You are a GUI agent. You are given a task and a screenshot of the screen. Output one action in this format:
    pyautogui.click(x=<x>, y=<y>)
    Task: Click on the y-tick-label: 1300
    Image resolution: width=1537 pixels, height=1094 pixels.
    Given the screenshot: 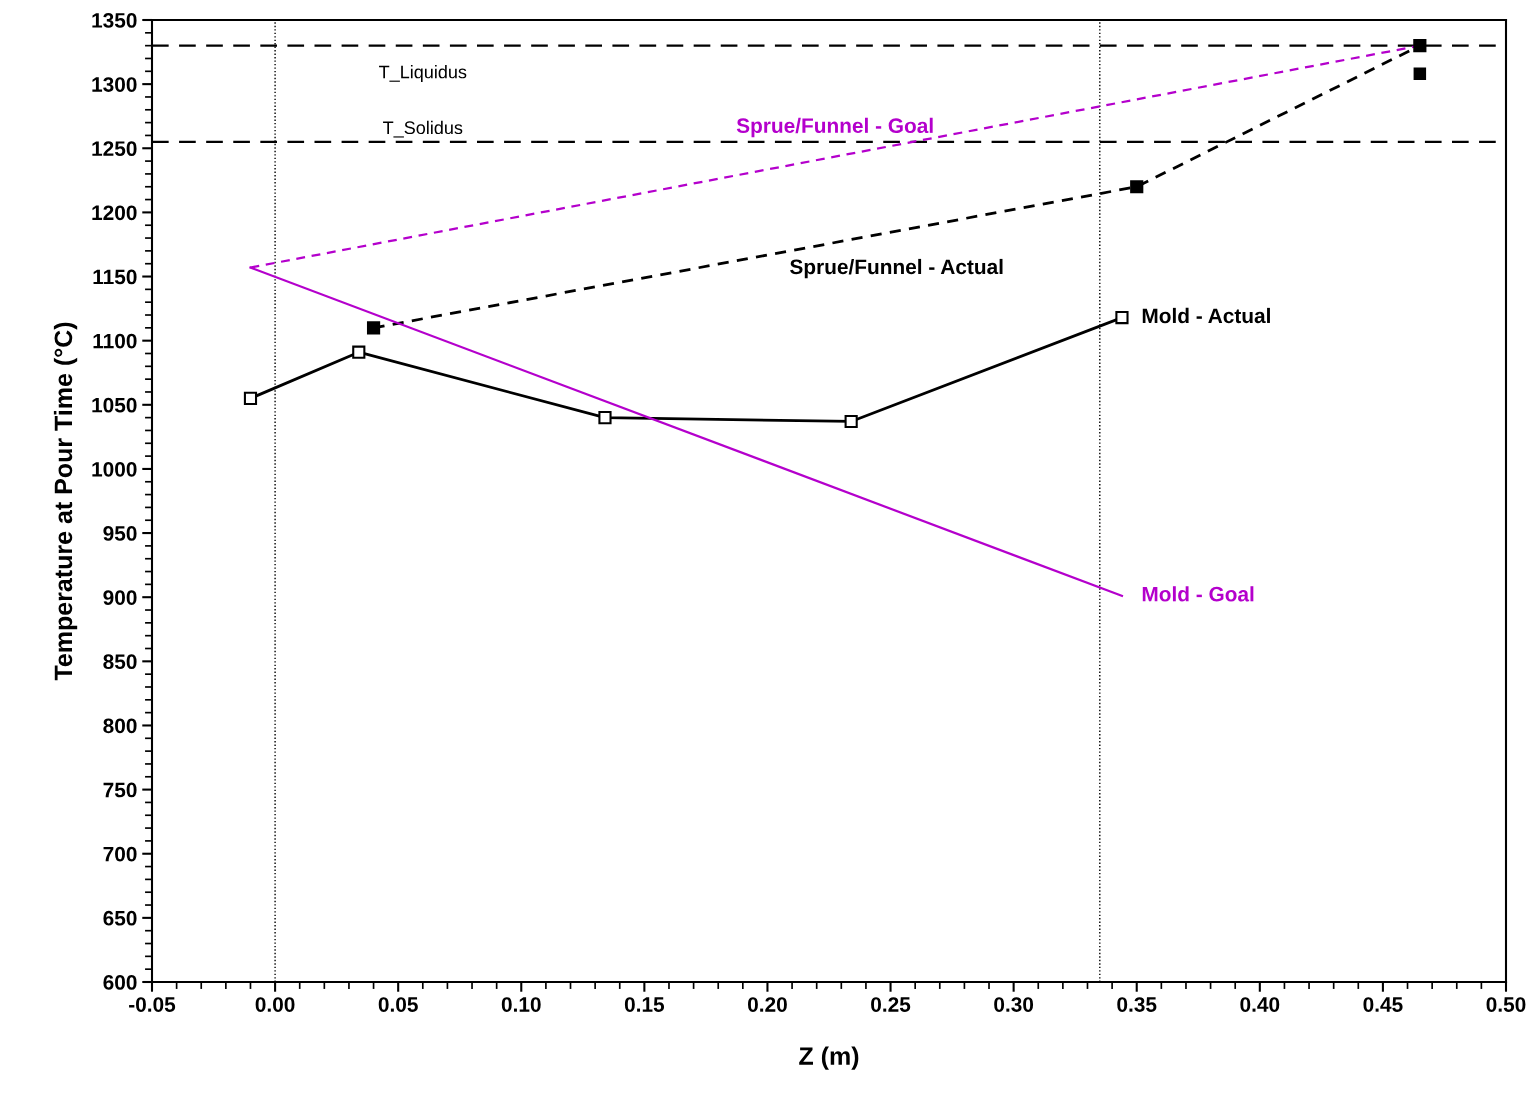 What is the action you would take?
    pyautogui.click(x=114, y=84)
    